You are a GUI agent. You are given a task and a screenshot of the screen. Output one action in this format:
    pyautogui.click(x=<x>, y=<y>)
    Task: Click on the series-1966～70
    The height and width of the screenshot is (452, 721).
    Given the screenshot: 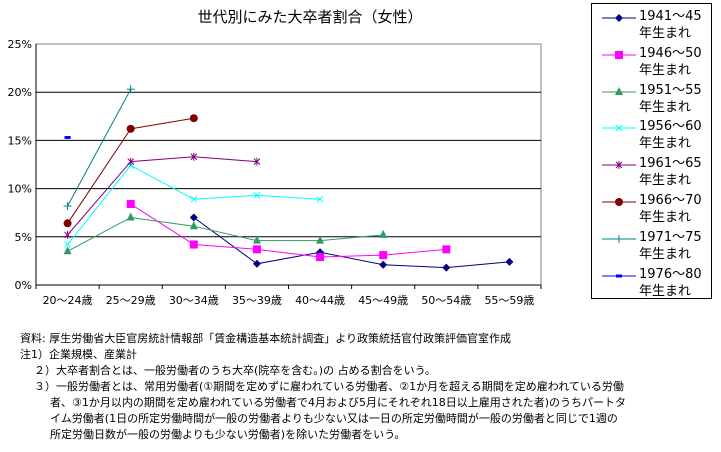 What is the action you would take?
    pyautogui.click(x=130, y=171)
    